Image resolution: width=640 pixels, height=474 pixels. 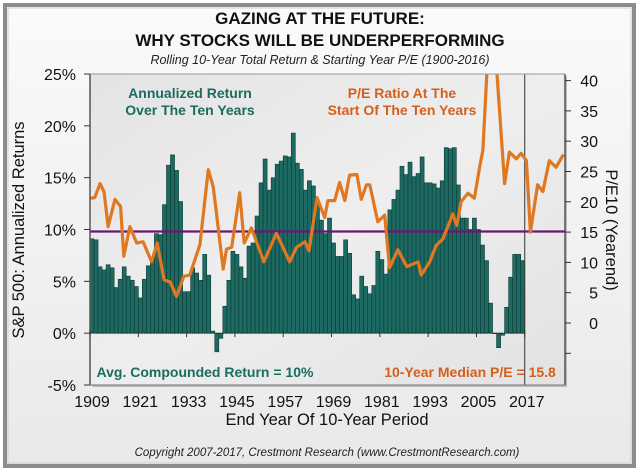 What do you see at coordinates (589, 82) in the screenshot?
I see `y2-tick-label: 40` at bounding box center [589, 82].